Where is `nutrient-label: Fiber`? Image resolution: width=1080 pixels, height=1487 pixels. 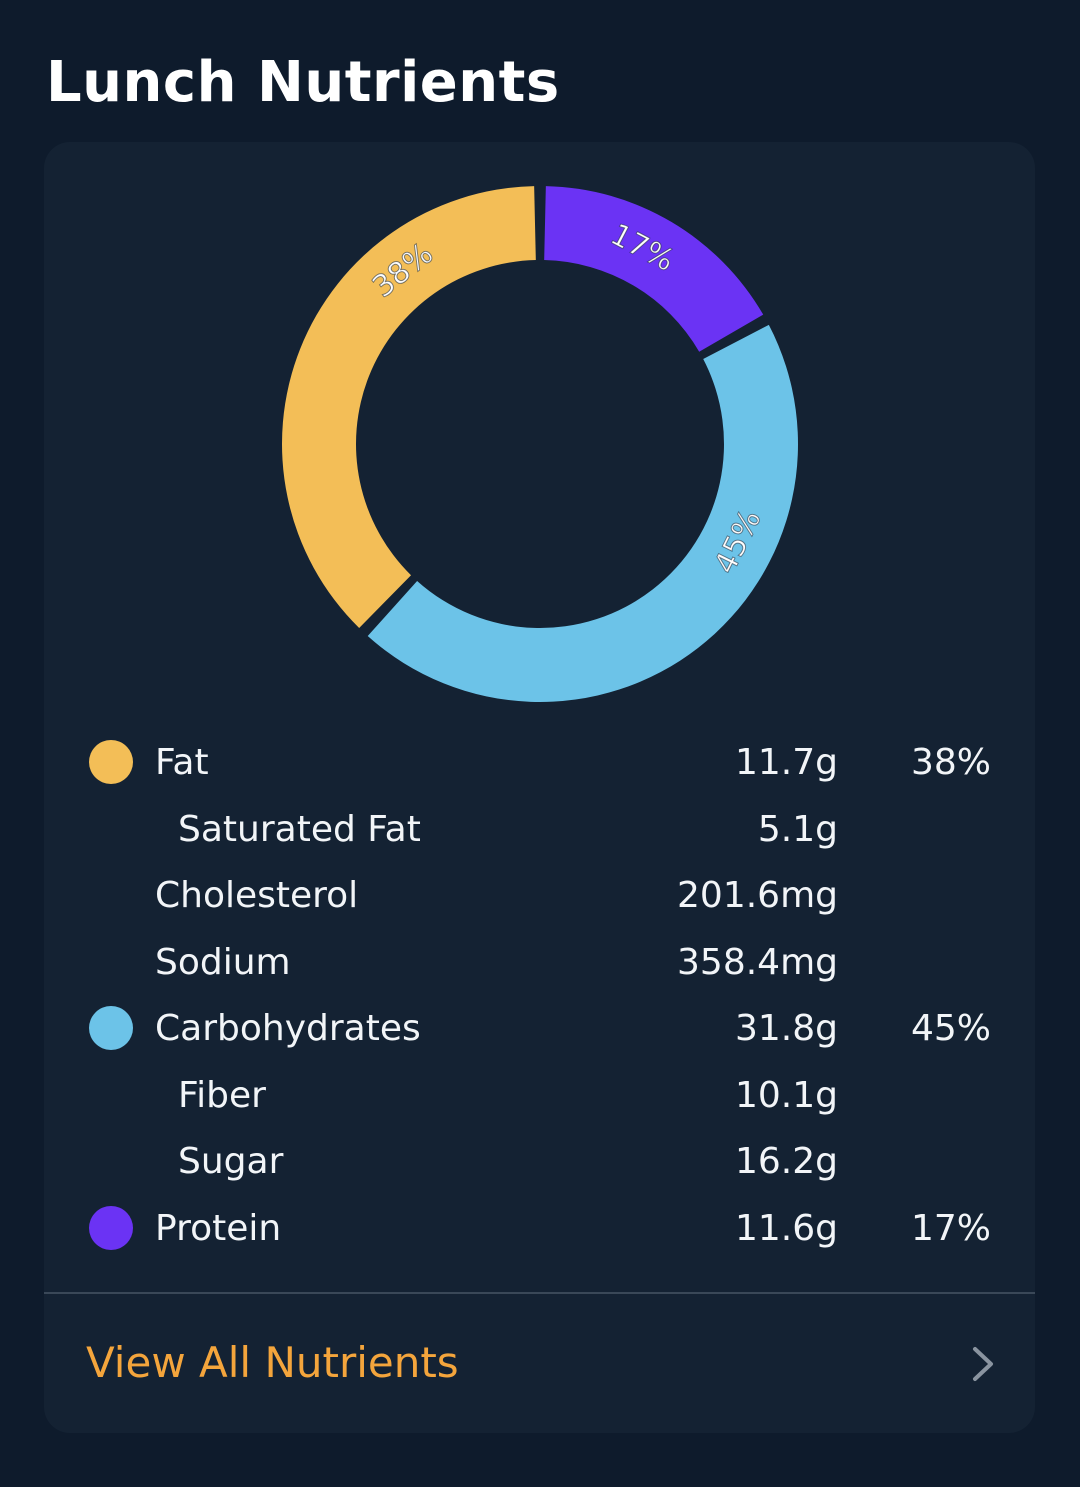
nutrient-label: Fiber is located at coordinates (222, 1095).